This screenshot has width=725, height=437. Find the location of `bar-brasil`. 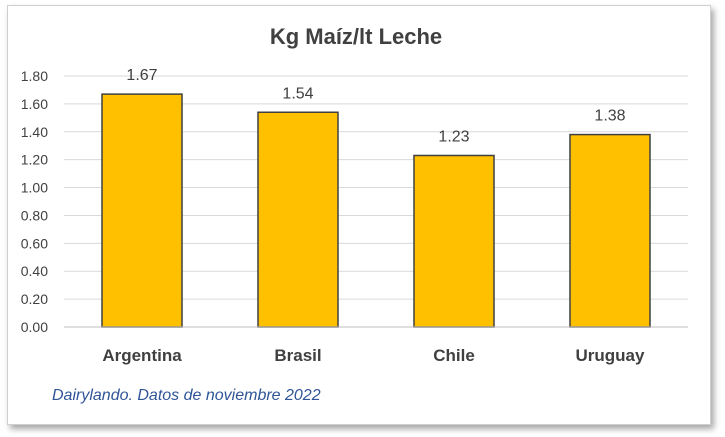

bar-brasil is located at coordinates (298, 219).